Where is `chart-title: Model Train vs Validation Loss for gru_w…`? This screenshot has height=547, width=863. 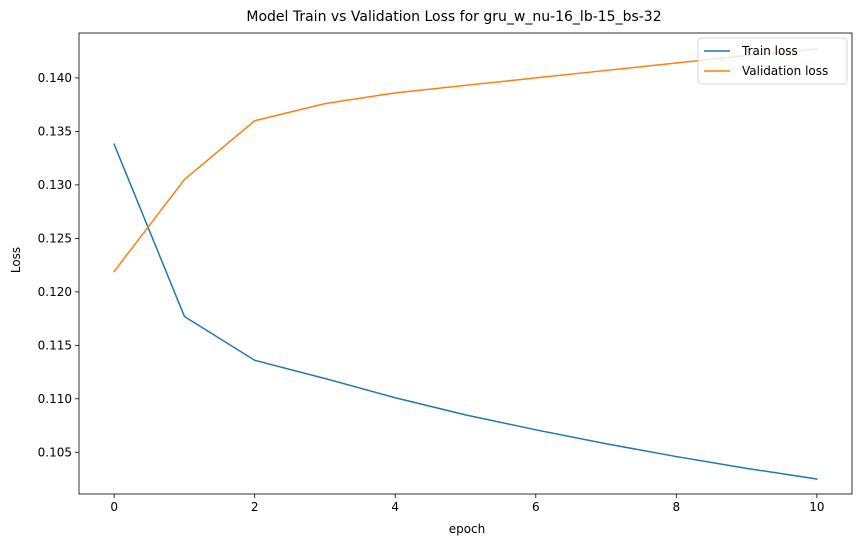
chart-title: Model Train vs Validation Loss for gru_w… is located at coordinates (453, 17).